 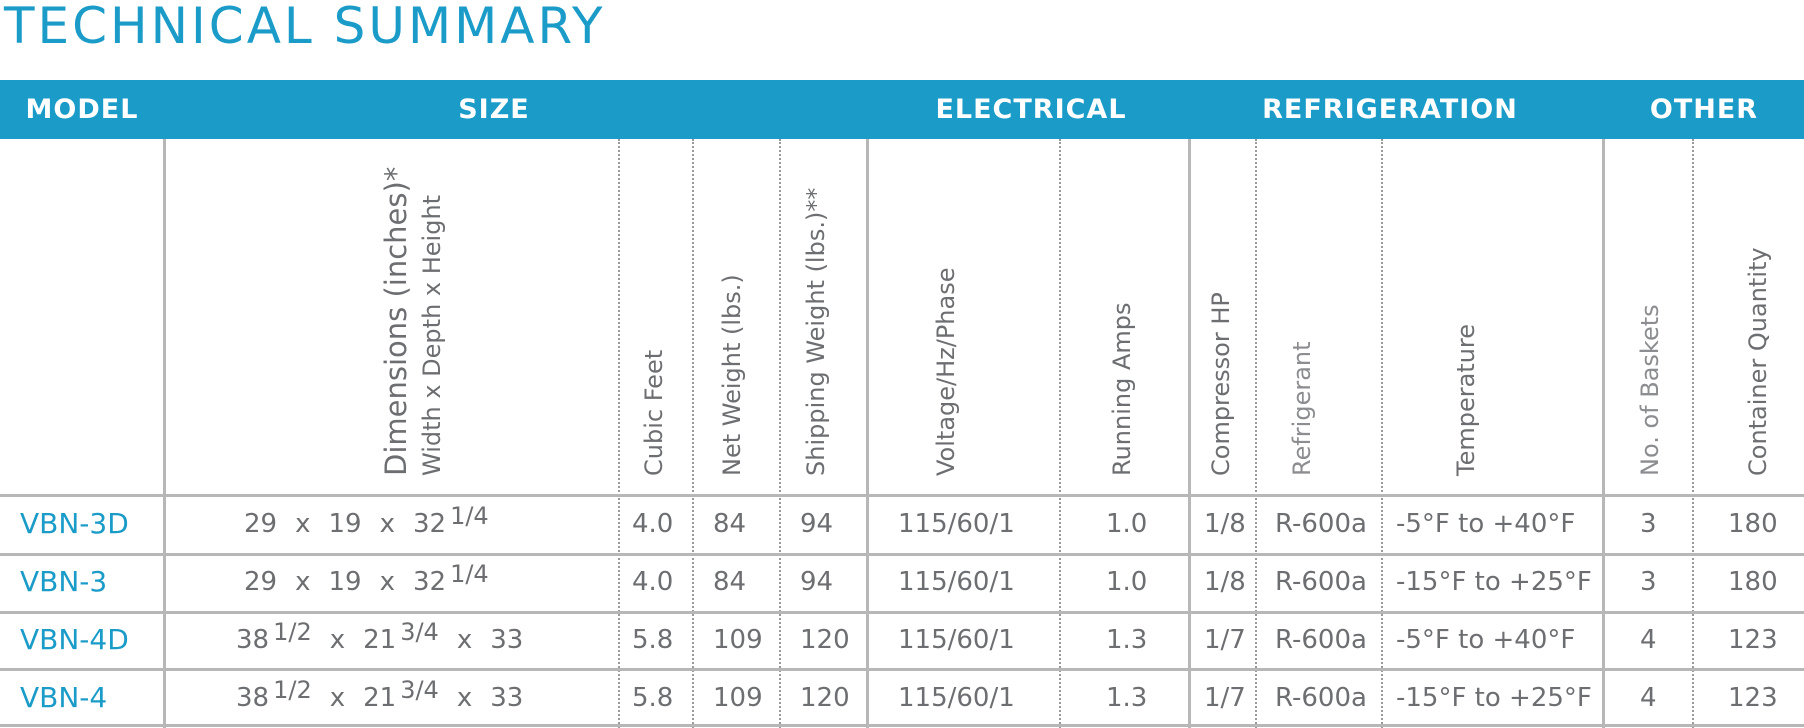 I want to click on header-net-weight: Net Weight (lbs.), so click(x=732, y=375).